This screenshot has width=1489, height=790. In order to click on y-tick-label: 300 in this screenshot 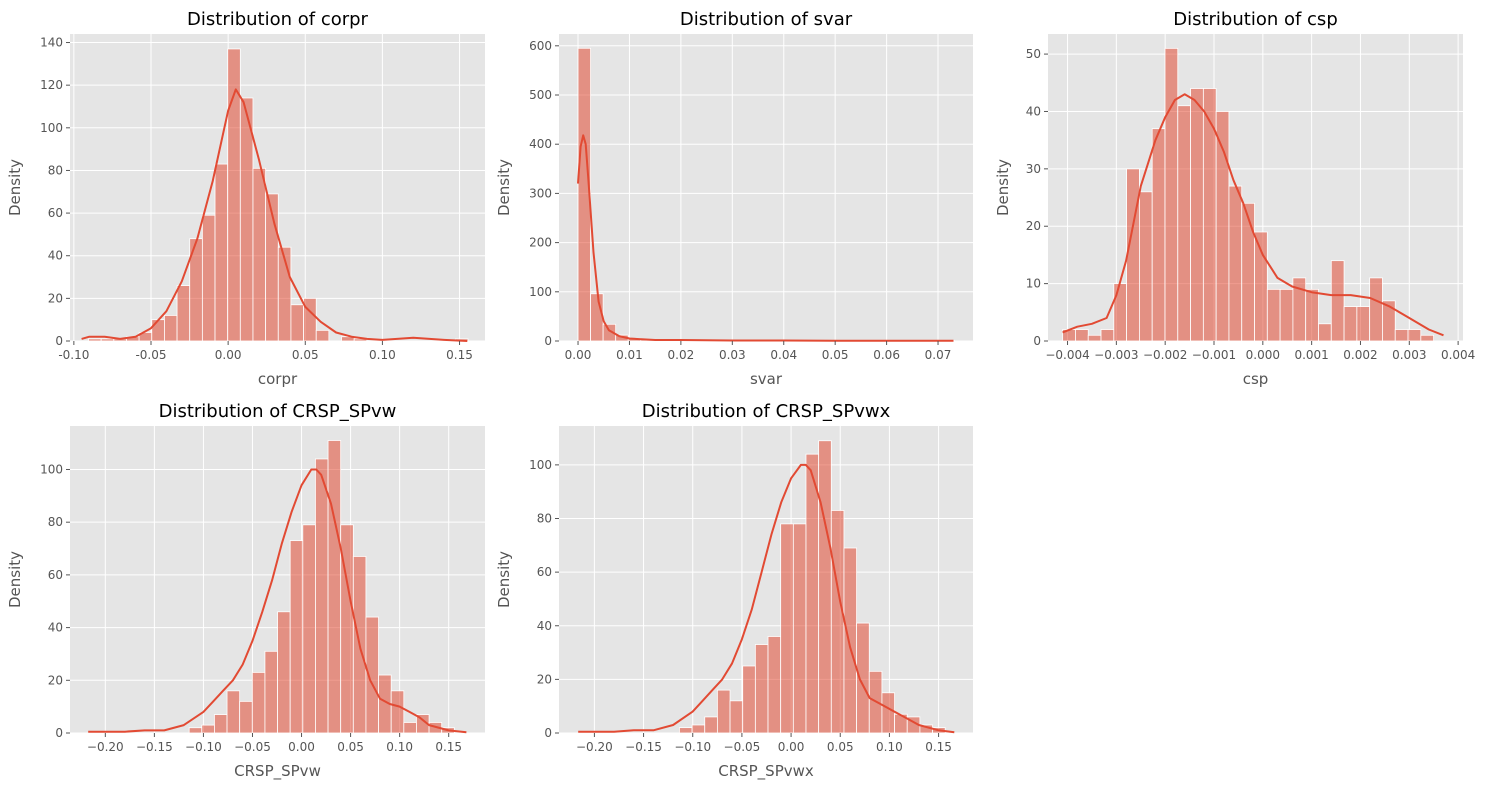, I will do `click(540, 193)`.